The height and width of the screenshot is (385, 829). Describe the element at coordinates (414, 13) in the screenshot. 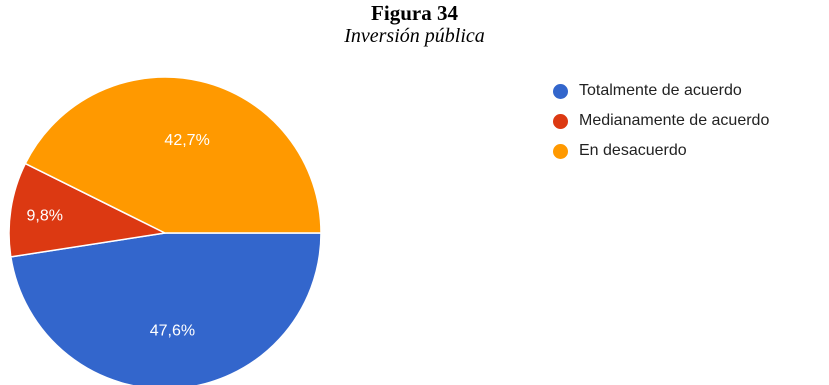

I see `figure-title: Figura 34` at that location.